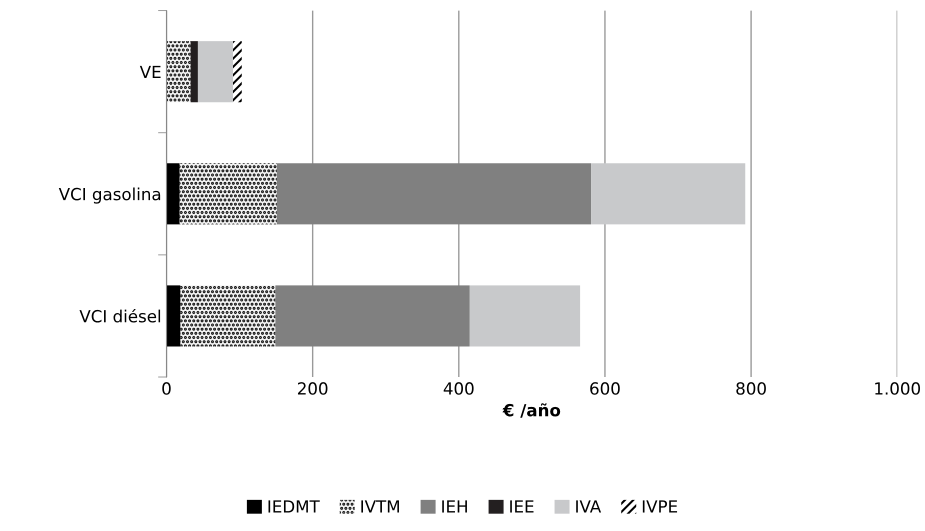 The height and width of the screenshot is (531, 925). I want to click on x-tick-label: 200, so click(313, 388).